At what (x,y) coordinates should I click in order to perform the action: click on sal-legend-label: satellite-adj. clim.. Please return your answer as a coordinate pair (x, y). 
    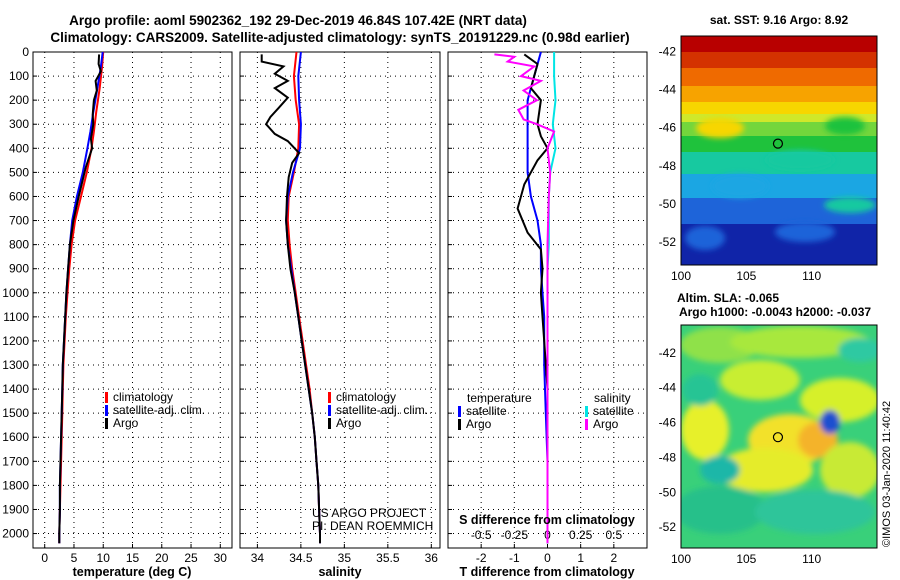
    Looking at the image, I should click on (382, 410).